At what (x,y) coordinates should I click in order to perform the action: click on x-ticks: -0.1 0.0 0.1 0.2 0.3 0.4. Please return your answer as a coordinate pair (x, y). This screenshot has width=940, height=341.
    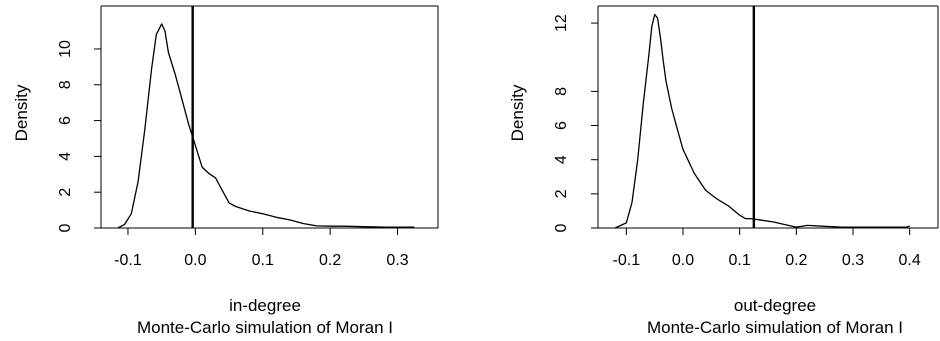
    Looking at the image, I should click on (767, 248).